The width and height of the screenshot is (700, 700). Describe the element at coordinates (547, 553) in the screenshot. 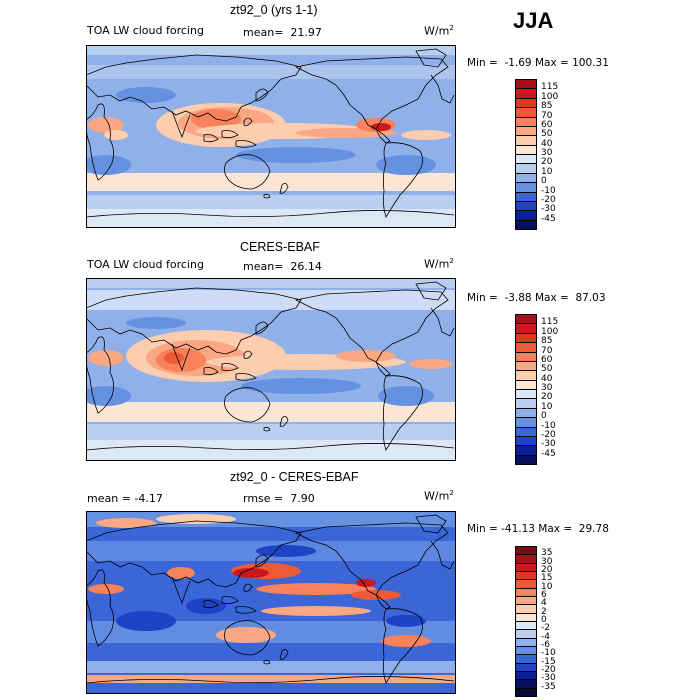

I see `colorbar-tick-label: 35` at that location.